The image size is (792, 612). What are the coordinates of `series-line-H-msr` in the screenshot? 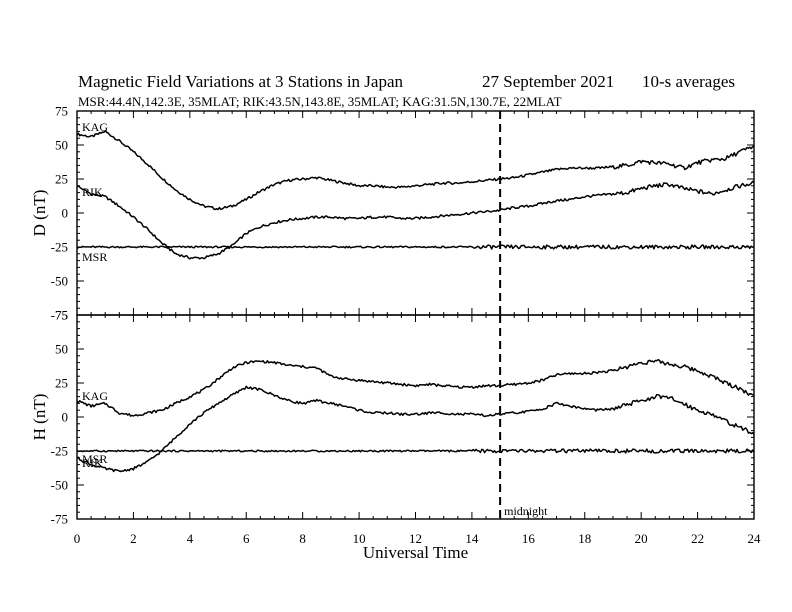 It's located at (415, 451).